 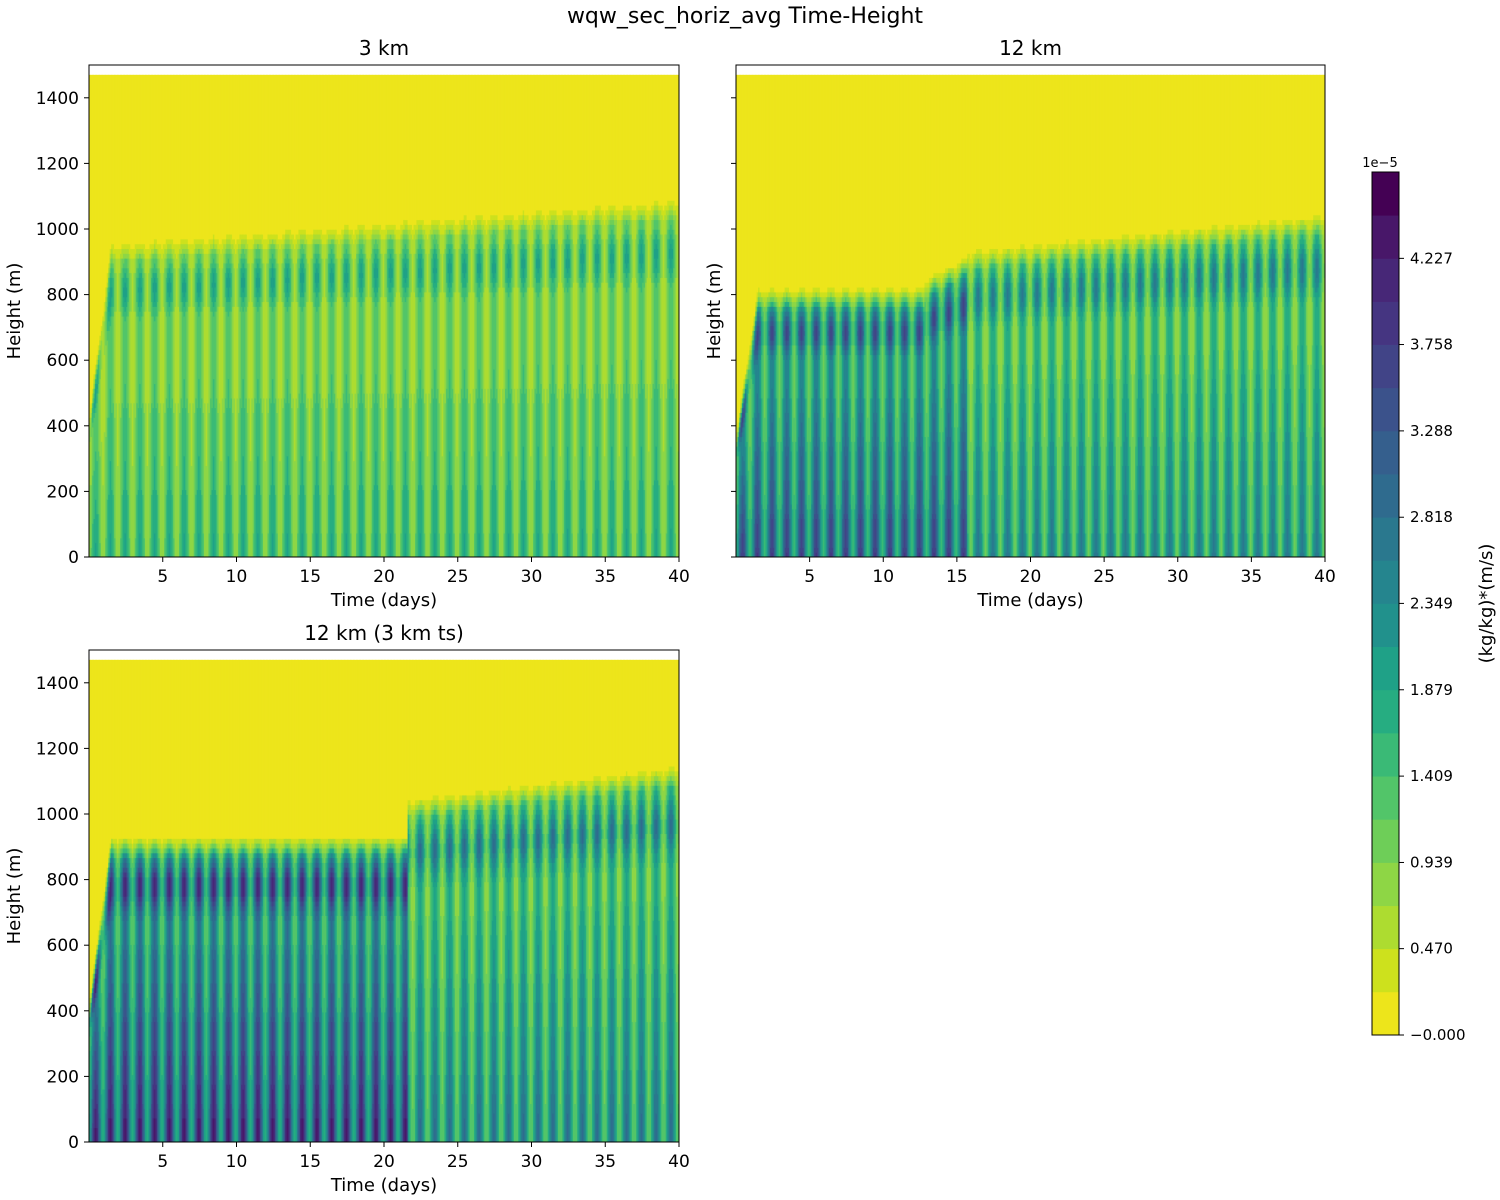 What do you see at coordinates (1431, 603) in the screenshot?
I see `colorbar-tick-label: 2.349` at bounding box center [1431, 603].